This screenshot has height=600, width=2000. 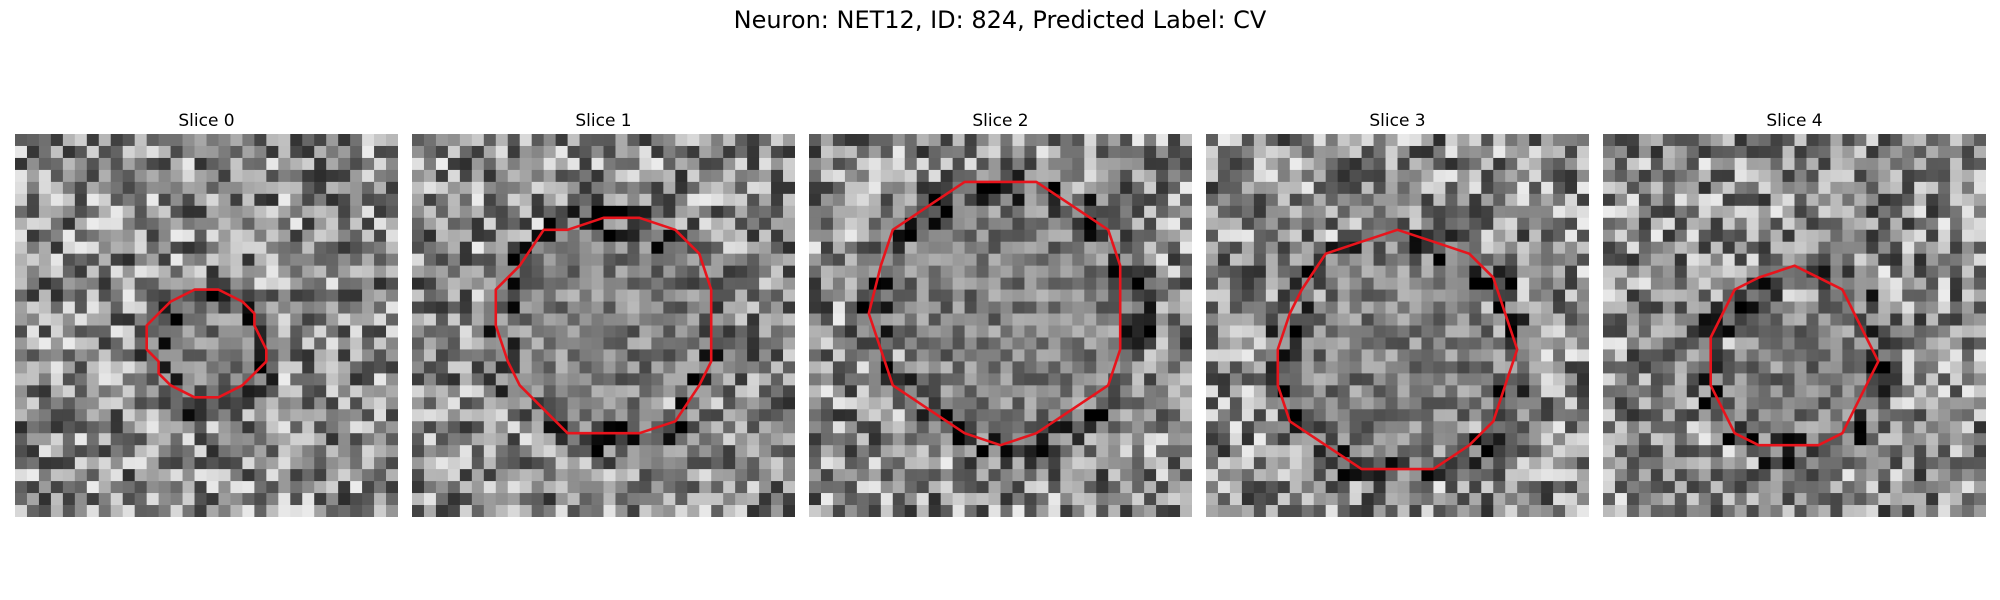 What do you see at coordinates (1000, 121) in the screenshot?
I see `slice-title: Slice 2` at bounding box center [1000, 121].